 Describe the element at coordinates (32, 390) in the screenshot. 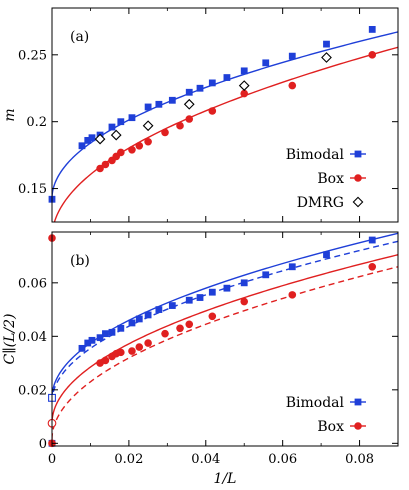

I see `y-tick-label: 0.02` at that location.